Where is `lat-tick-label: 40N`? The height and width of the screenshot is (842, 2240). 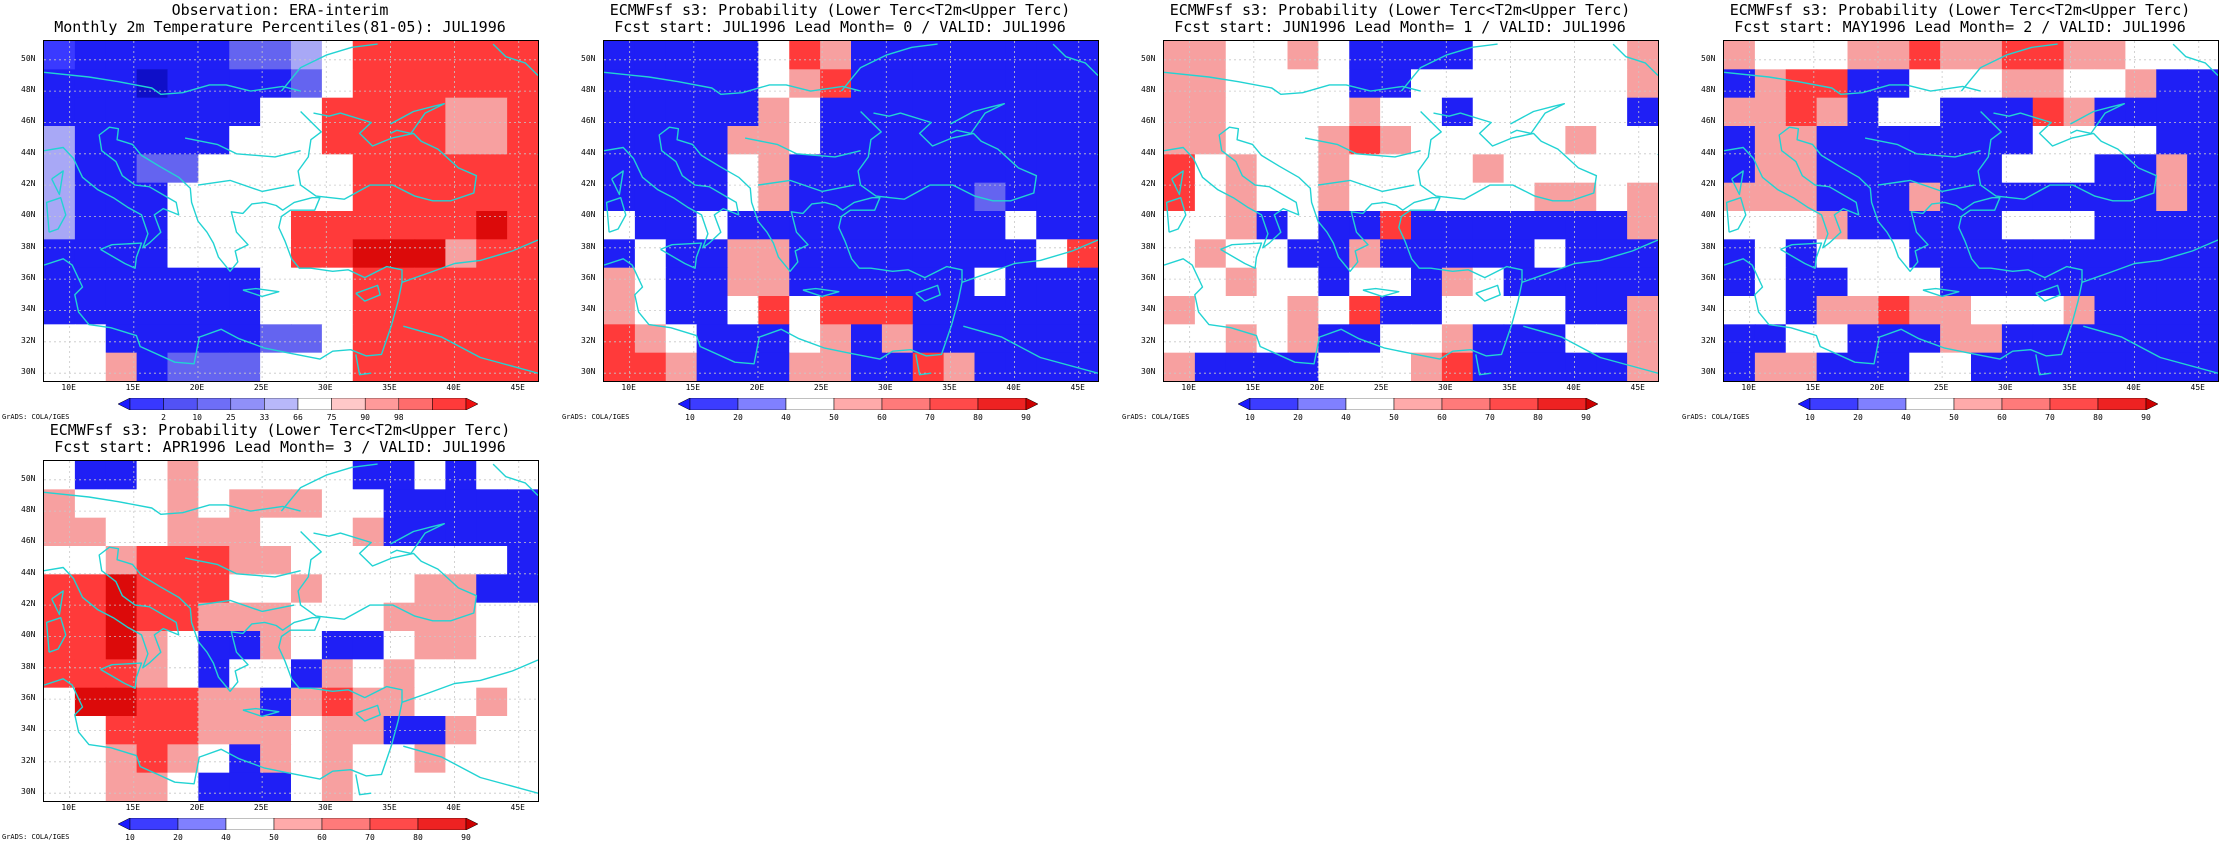 lat-tick-label: 40N is located at coordinates (1708, 215).